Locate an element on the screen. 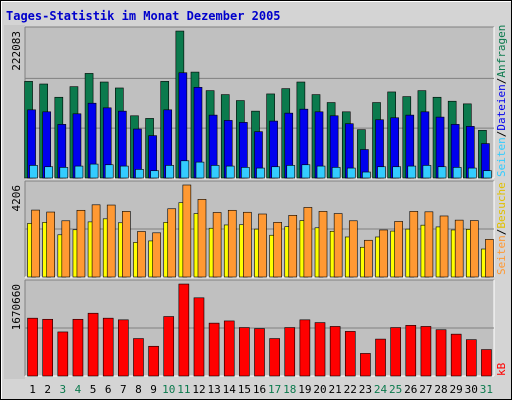  legend-middle: Seiten/Besuche is located at coordinates (501, 228).